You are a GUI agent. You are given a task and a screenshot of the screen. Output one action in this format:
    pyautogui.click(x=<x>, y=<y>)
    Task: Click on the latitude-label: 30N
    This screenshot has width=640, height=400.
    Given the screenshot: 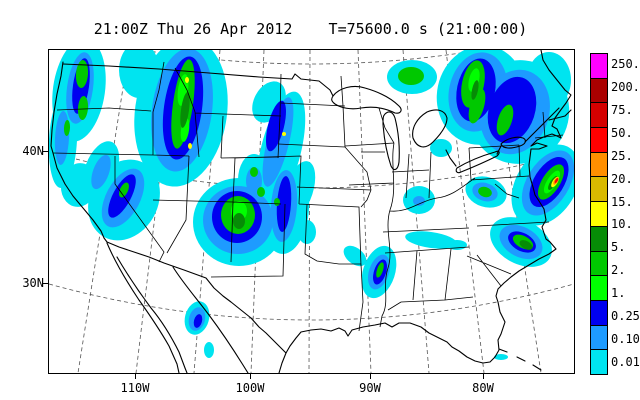 What is the action you would take?
    pyautogui.click(x=33, y=283)
    